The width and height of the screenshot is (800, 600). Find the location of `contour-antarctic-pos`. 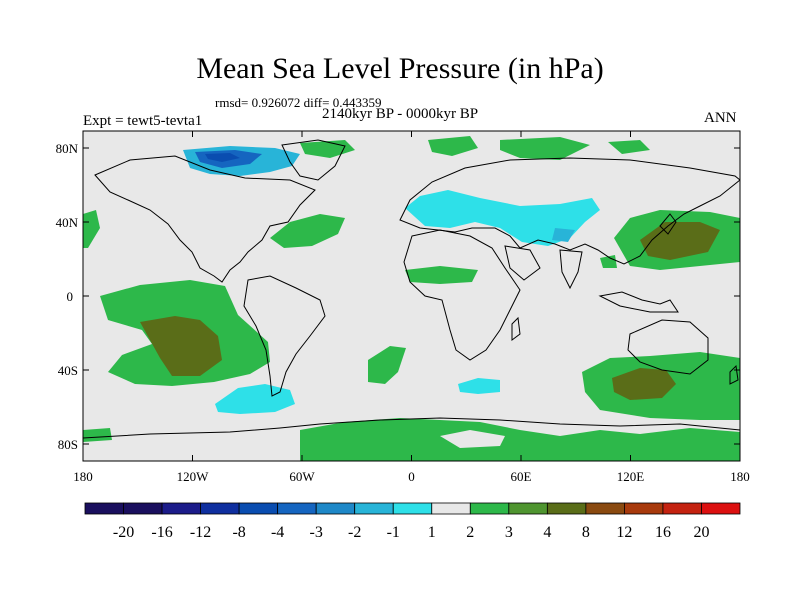

contour-antarctic-pos is located at coordinates (520, 439).